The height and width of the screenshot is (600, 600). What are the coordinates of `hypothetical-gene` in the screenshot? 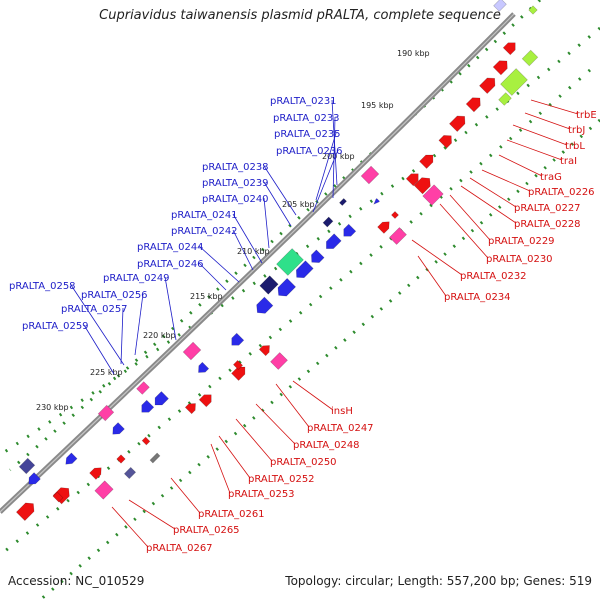 It's located at (155, 458).